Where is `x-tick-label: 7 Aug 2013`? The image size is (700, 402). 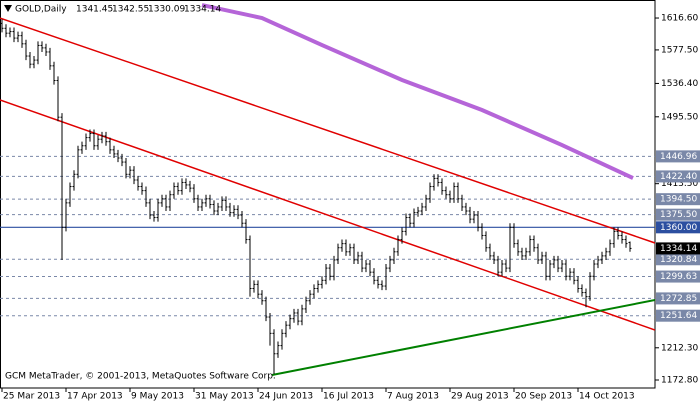 x-tick-label: 7 Aug 2013 is located at coordinates (413, 397).